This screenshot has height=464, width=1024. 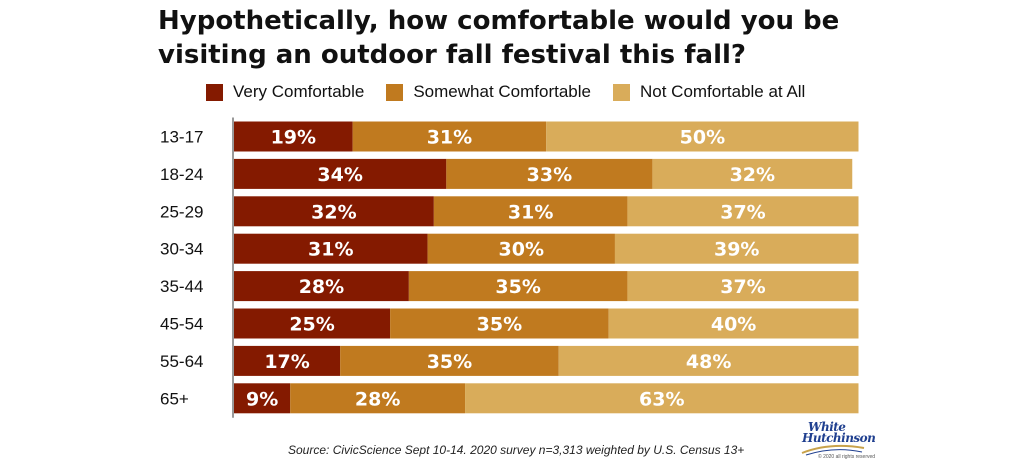 I want to click on category-label: 55-64, so click(x=181, y=361).